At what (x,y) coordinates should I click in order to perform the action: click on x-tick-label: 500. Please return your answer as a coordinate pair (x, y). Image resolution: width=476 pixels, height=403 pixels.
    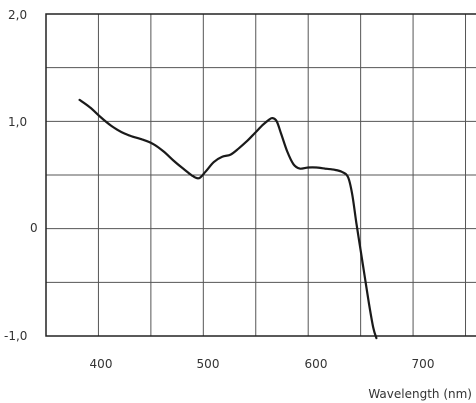
    Looking at the image, I should click on (208, 364).